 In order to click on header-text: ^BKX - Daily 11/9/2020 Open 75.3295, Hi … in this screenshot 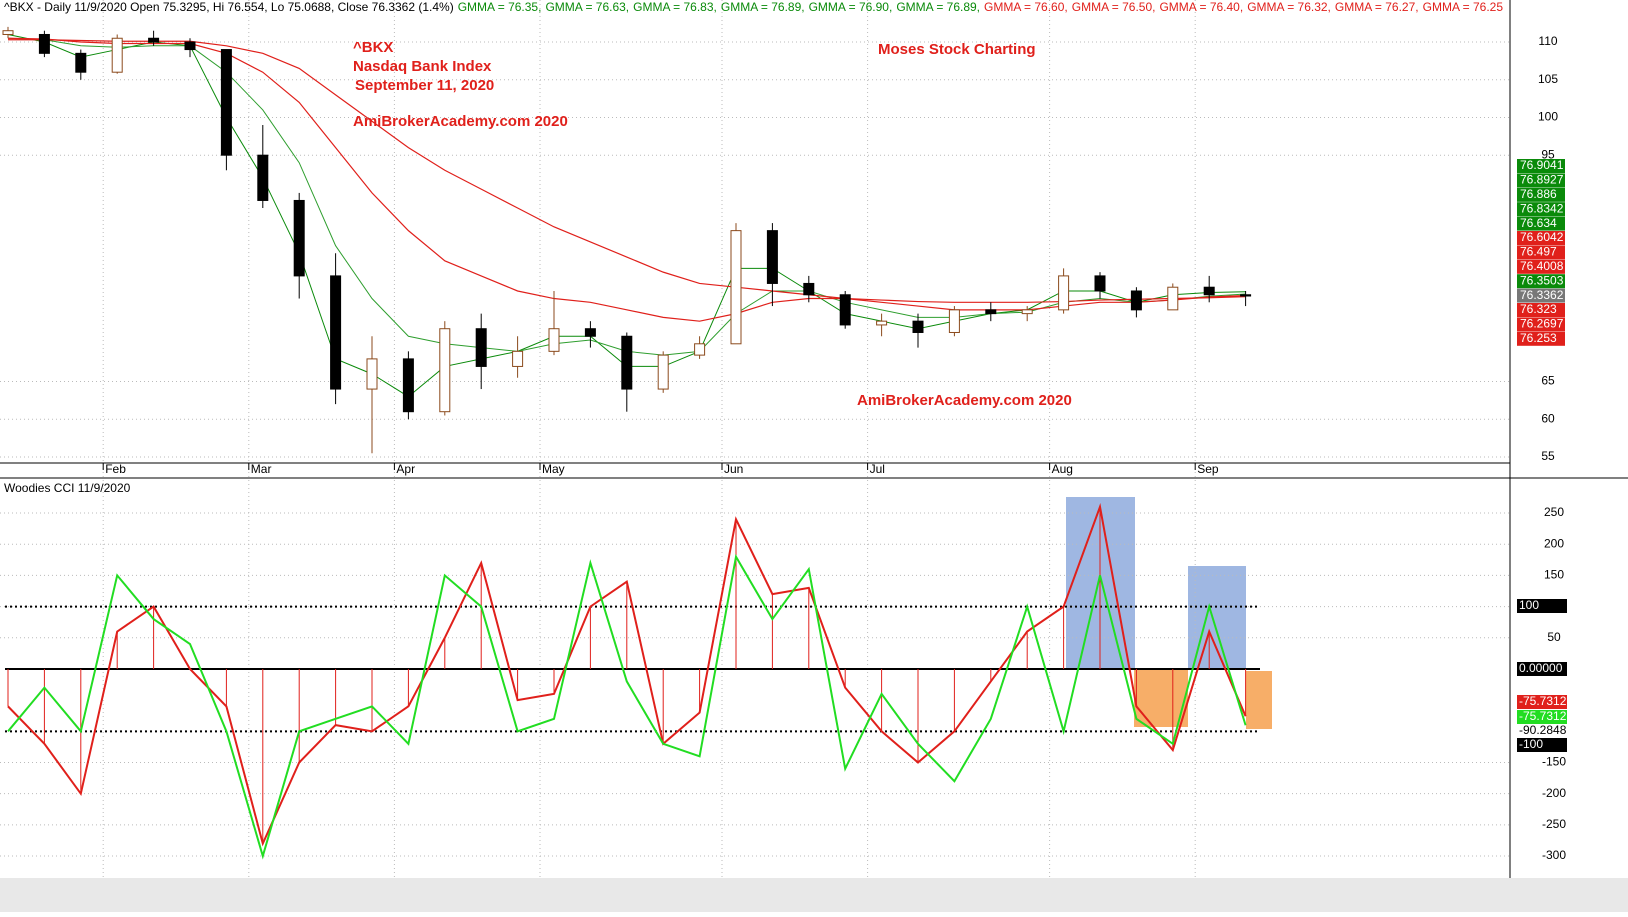, I will do `click(229, 7)`.